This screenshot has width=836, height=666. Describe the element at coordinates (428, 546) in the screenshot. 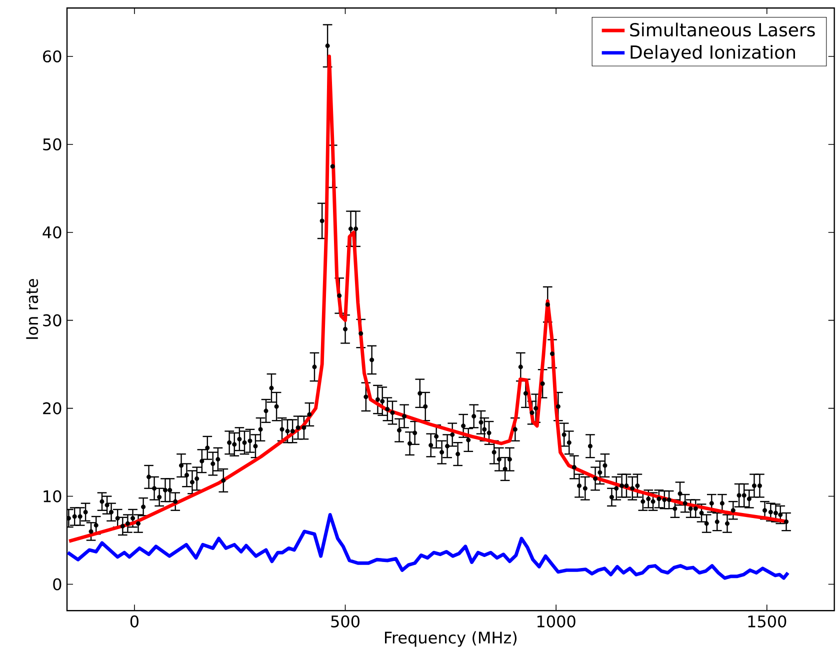

I see `line-series` at that location.